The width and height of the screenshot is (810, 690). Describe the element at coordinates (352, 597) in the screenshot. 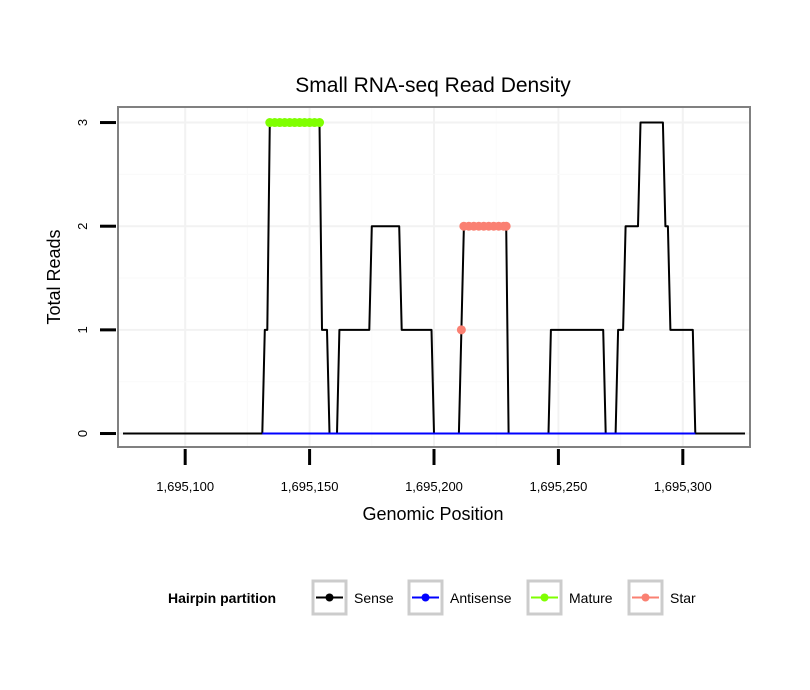

I see `legend-entry-sense: Sense` at that location.